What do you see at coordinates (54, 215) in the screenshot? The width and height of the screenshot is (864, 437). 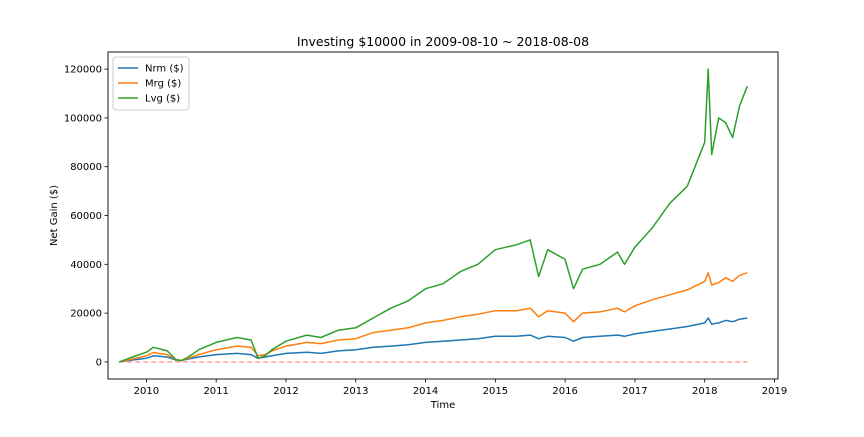 I see `y-axis-label: Net Gain ($)` at bounding box center [54, 215].